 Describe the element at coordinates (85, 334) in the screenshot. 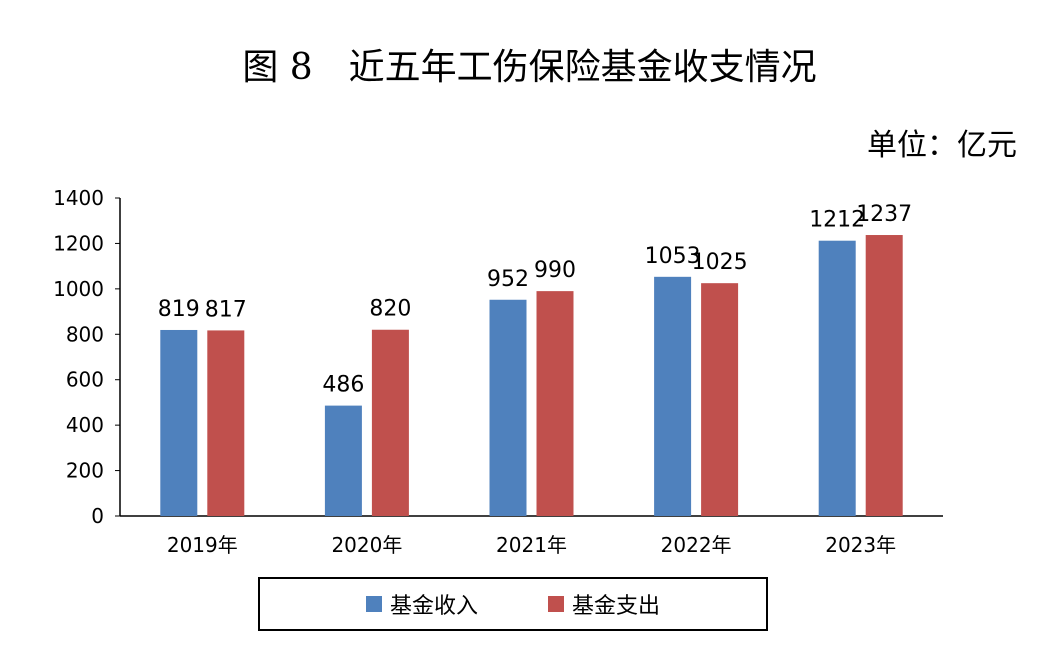

I see `y-tick-label: 800` at that location.